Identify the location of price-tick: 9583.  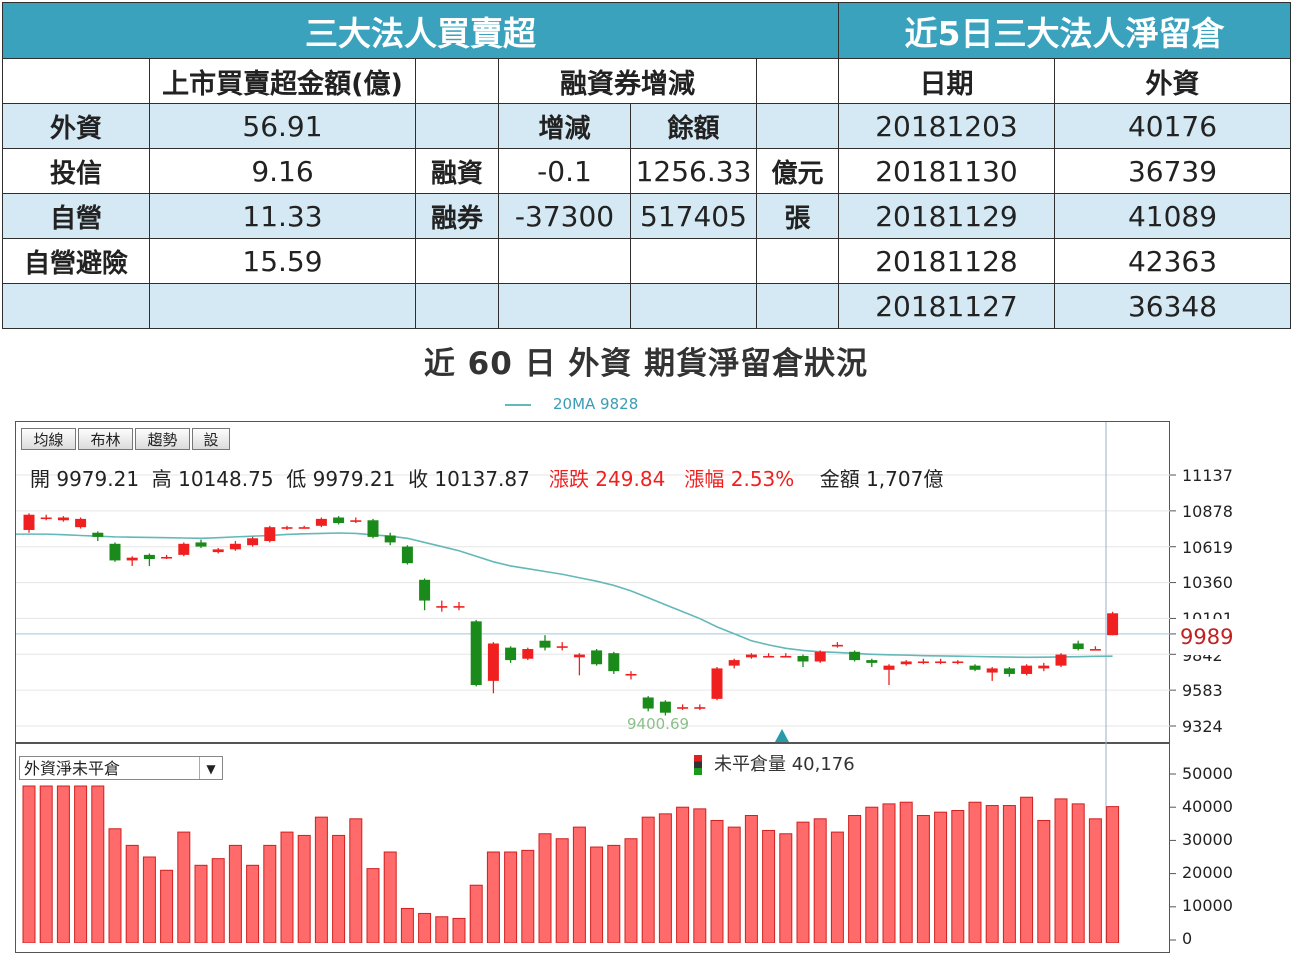
(1202, 690).